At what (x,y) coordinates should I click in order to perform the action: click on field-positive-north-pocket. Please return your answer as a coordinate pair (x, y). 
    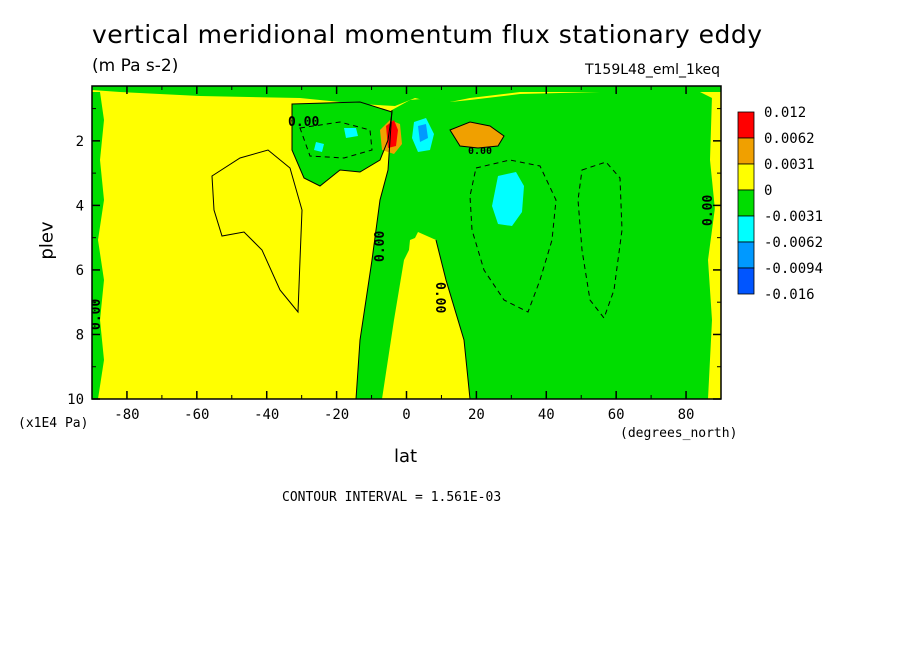
    Looking at the image, I should click on (715, 247).